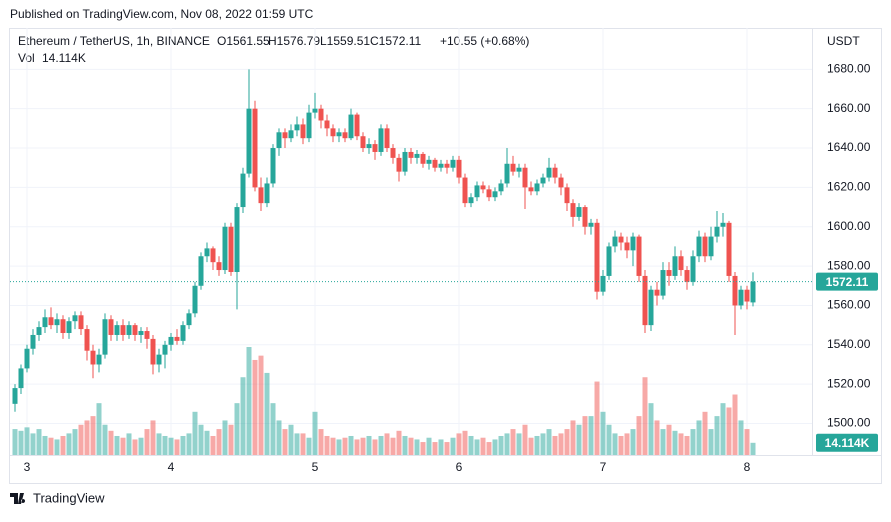  Describe the element at coordinates (395, 41) in the screenshot. I see `close-label: C1572.11` at that location.